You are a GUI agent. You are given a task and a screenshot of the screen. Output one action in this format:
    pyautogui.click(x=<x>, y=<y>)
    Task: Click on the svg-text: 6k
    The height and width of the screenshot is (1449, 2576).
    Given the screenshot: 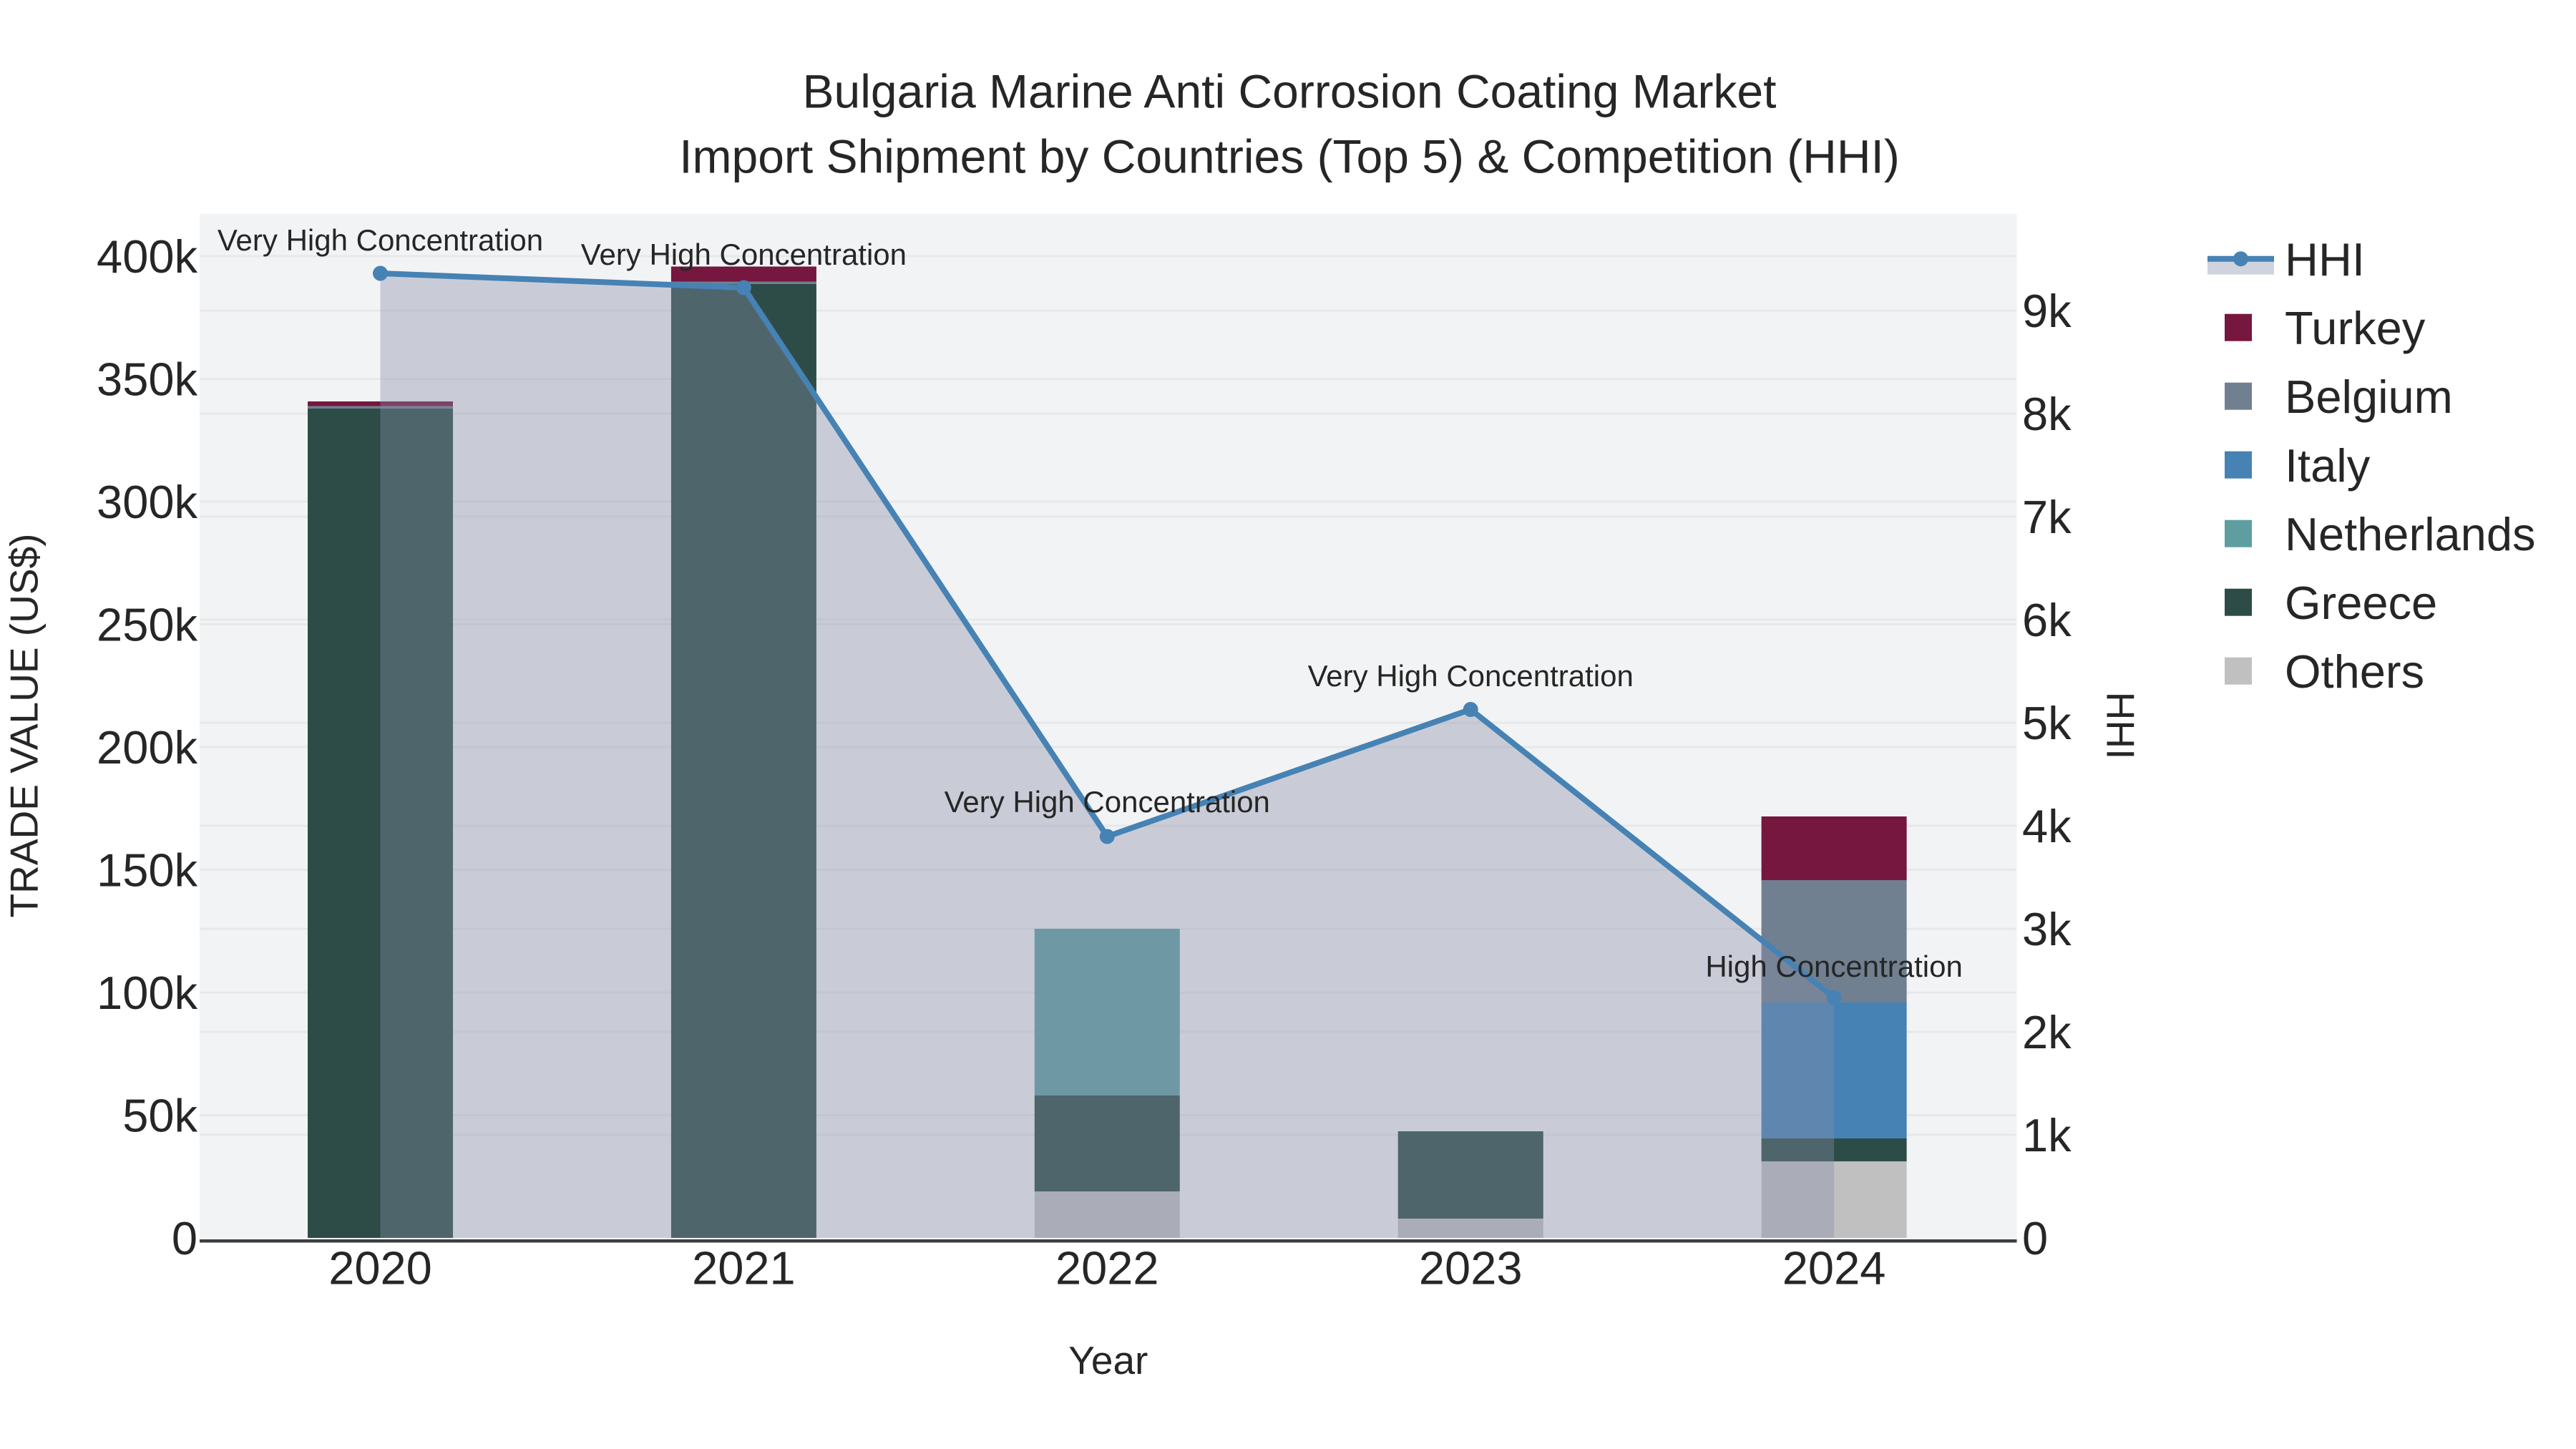 What is the action you would take?
    pyautogui.click(x=2047, y=620)
    